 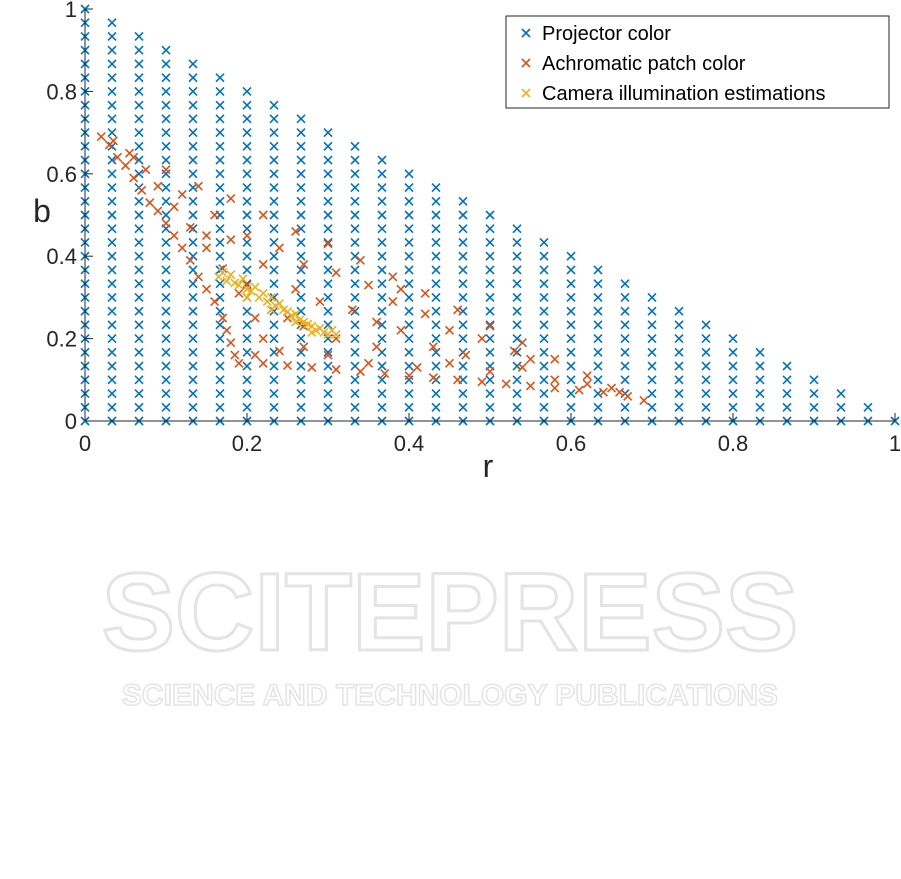 What do you see at coordinates (61, 339) in the screenshot?
I see `y-tick-label: 0.2` at bounding box center [61, 339].